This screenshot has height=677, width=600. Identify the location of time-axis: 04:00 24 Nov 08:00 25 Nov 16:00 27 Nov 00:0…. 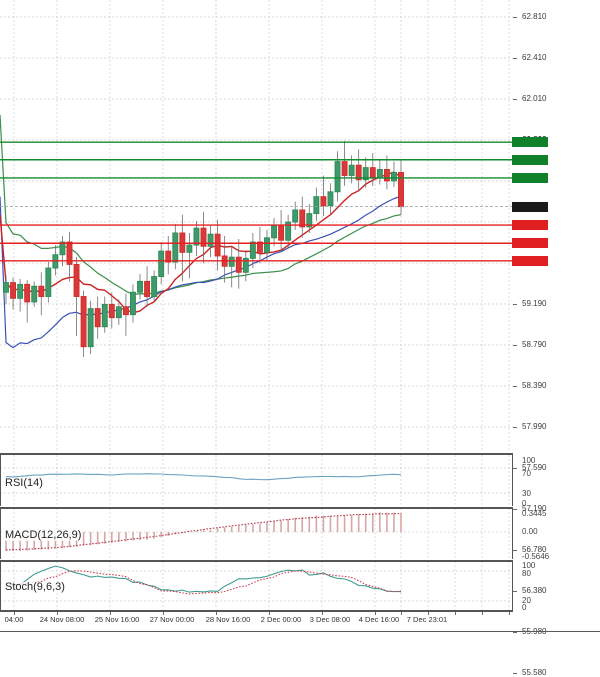
(300, 621).